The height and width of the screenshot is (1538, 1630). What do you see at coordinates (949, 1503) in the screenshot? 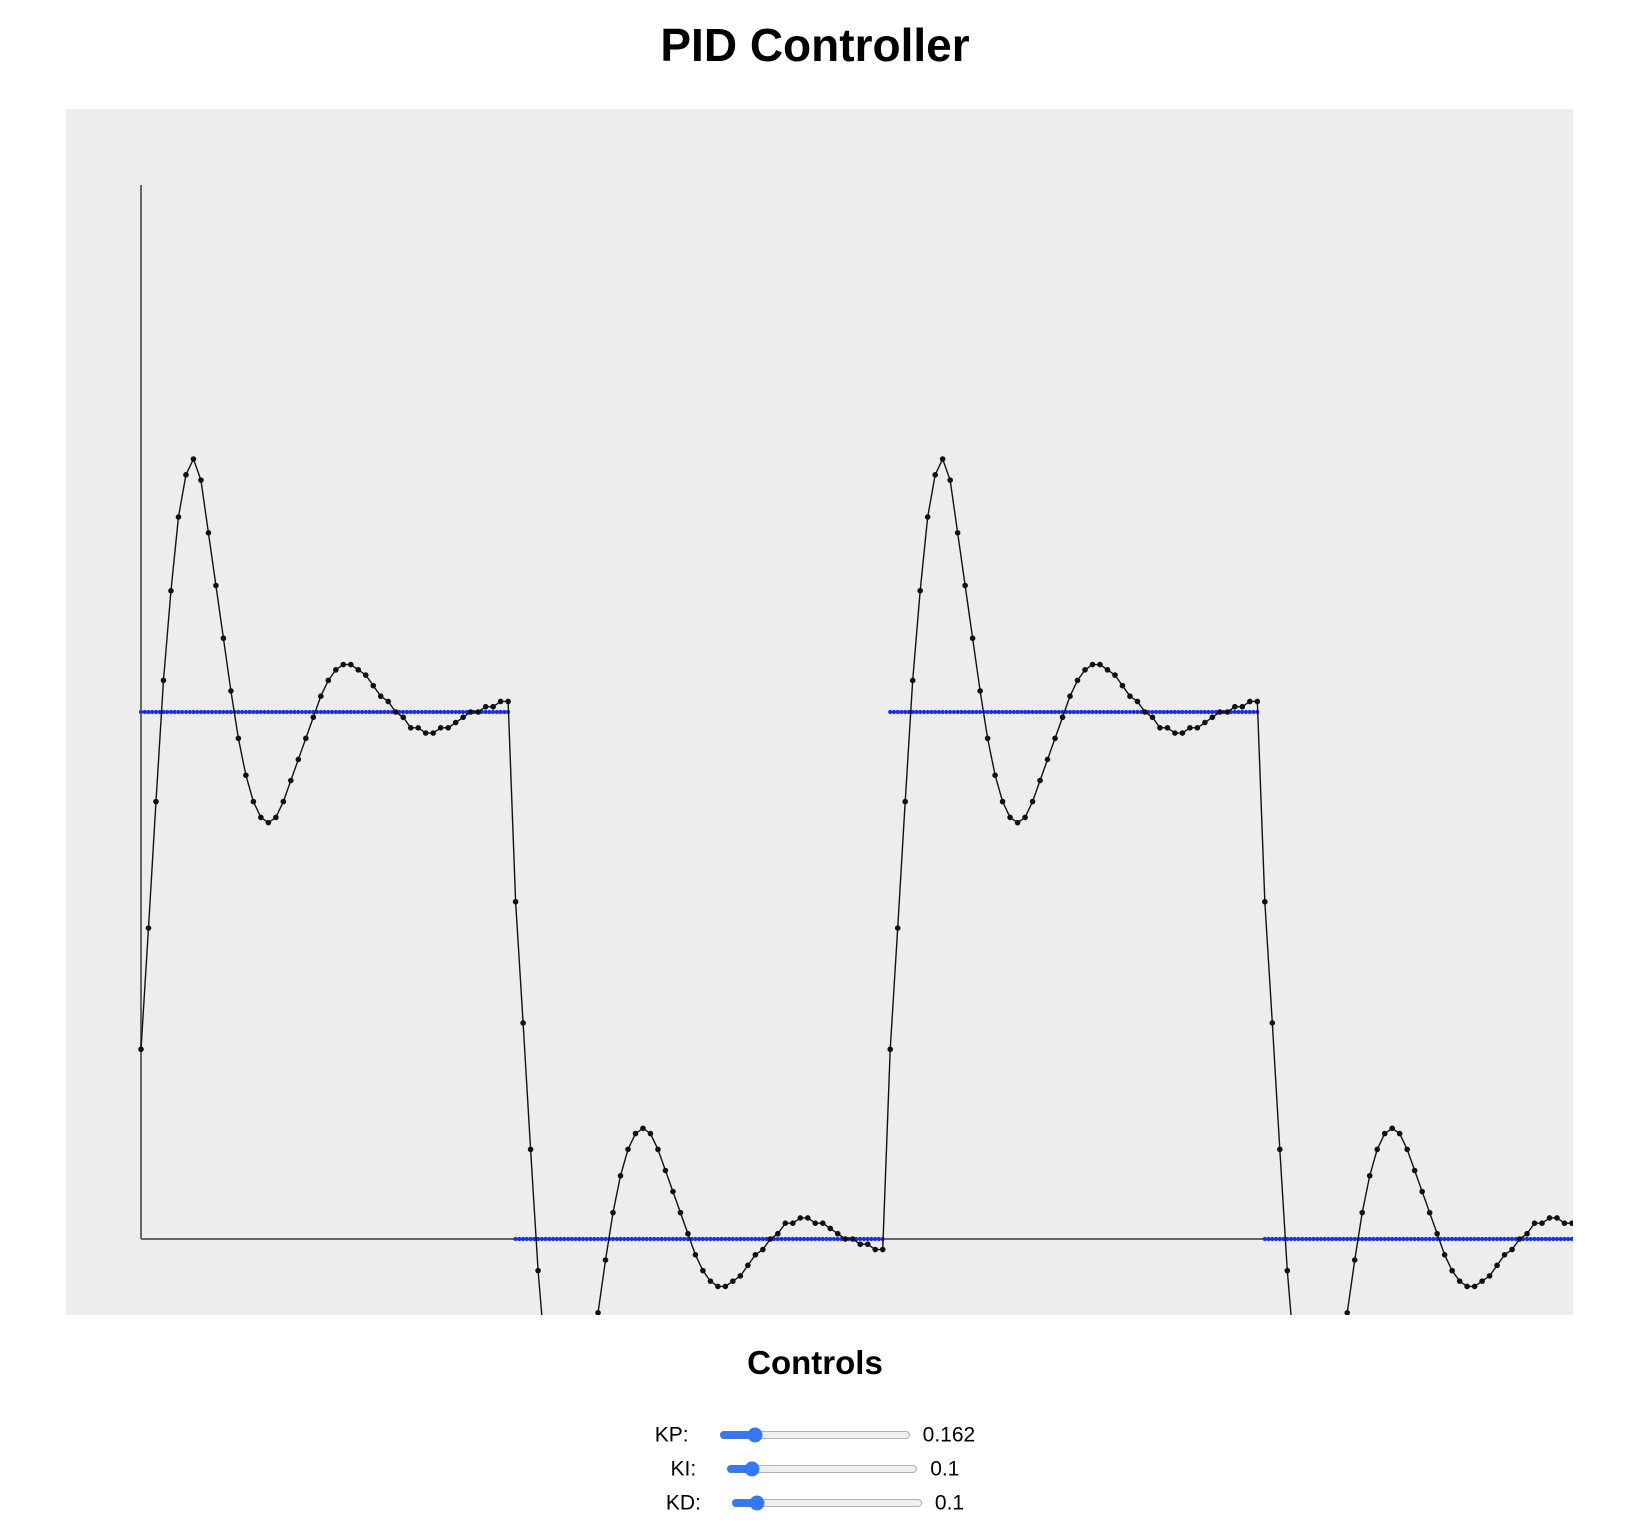
I see `slider-value: 0.1` at bounding box center [949, 1503].